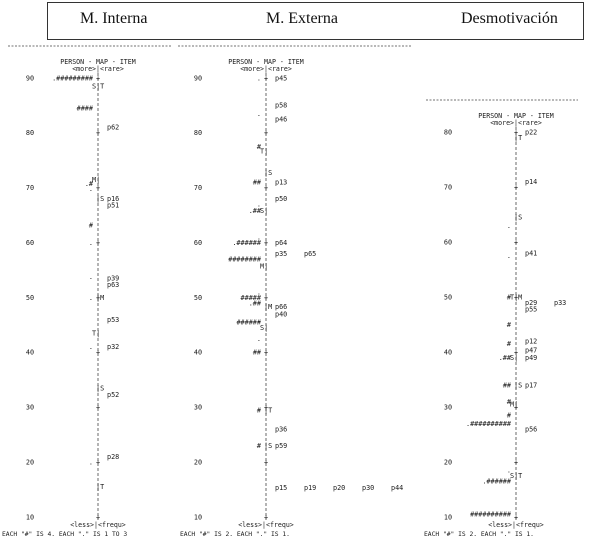 This screenshot has height=545, width=589. Describe the element at coordinates (531, 132) in the screenshot. I see `item-label: p22` at that location.